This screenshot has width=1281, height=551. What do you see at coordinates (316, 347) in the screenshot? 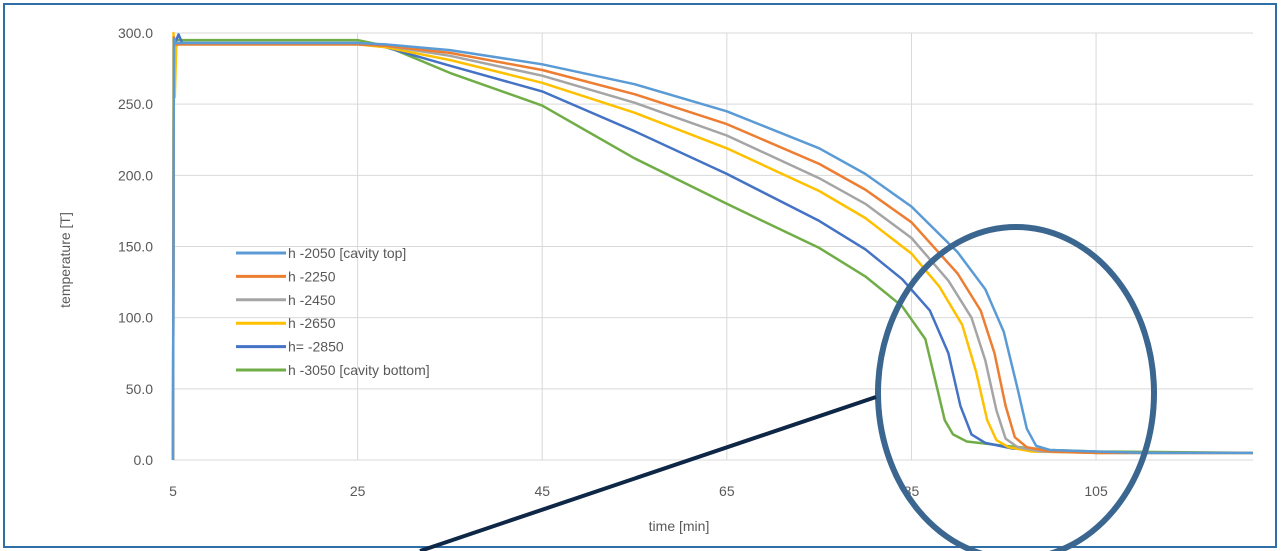
I see `legend-label: h= -2850` at bounding box center [316, 347].